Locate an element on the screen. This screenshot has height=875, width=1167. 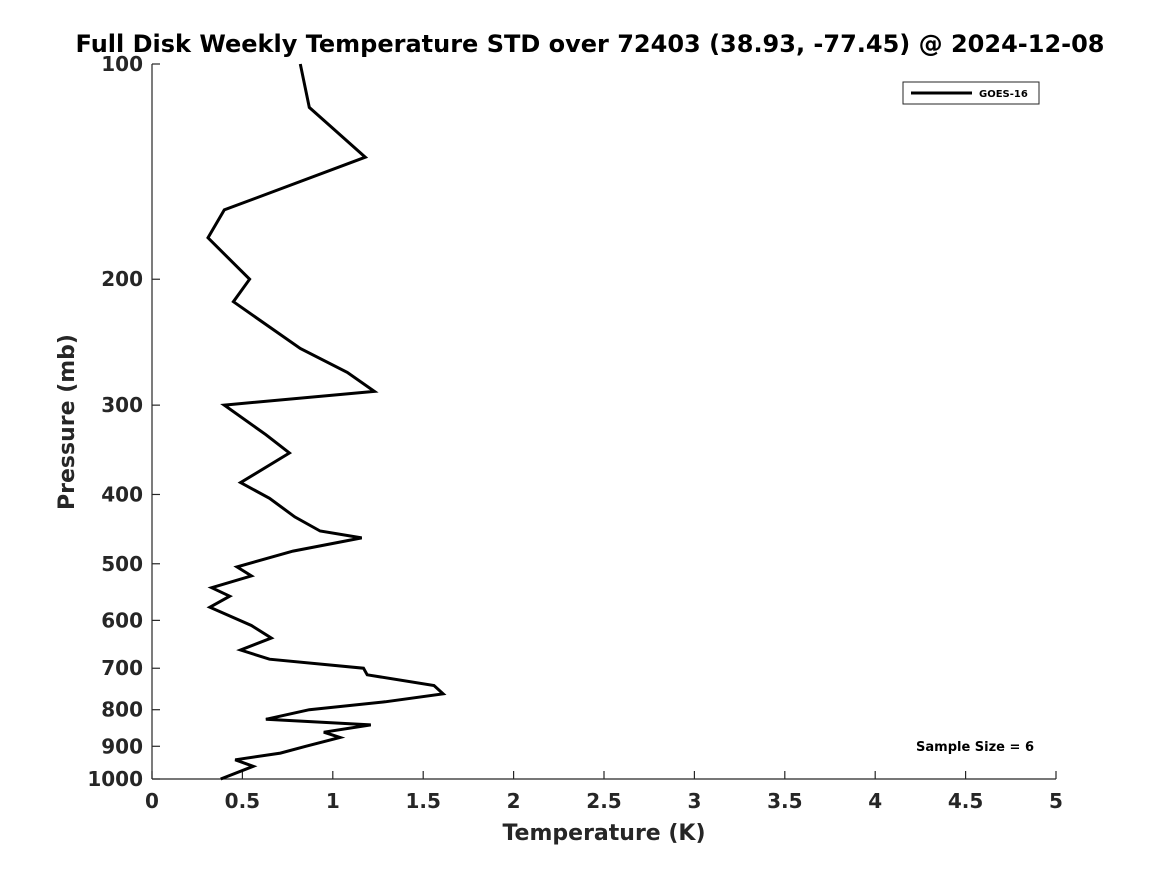
x-tick-label: 0 is located at coordinates (152, 801).